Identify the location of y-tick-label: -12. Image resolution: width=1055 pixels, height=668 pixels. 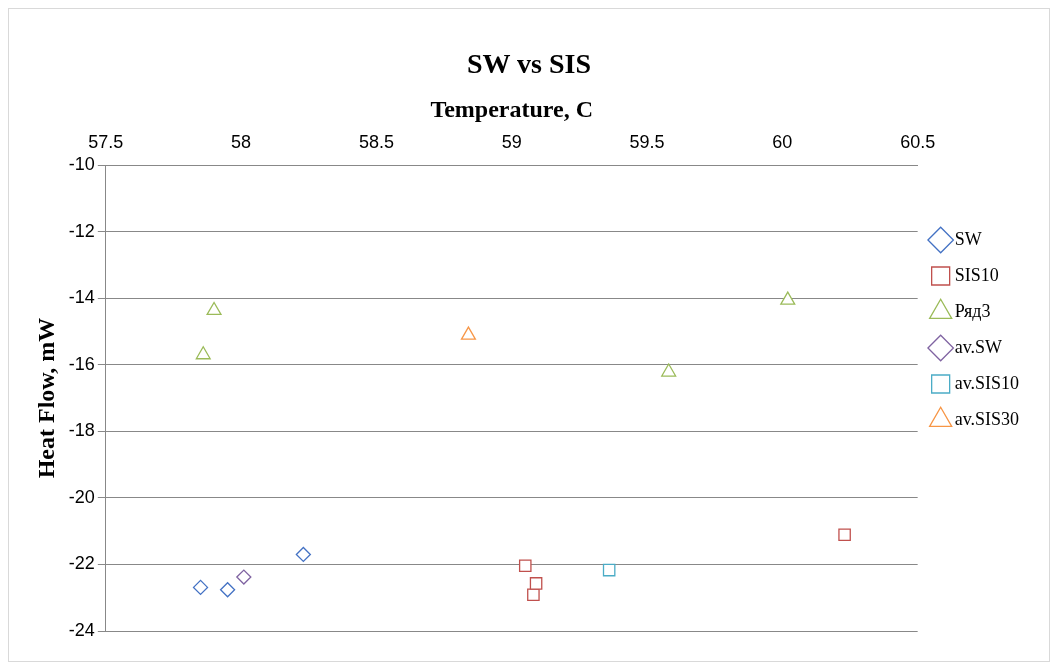
(81, 230).